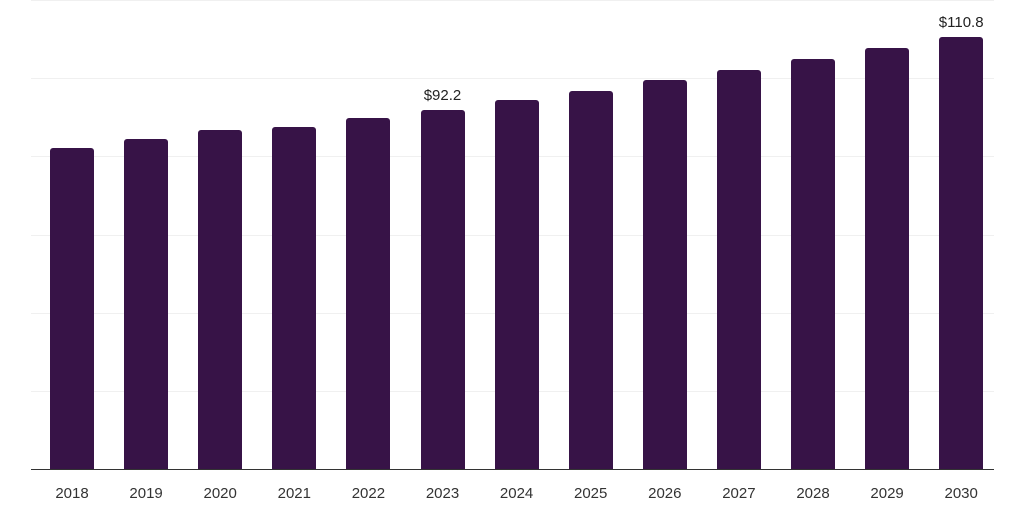  What do you see at coordinates (72, 309) in the screenshot?
I see `bar-2018` at bounding box center [72, 309].